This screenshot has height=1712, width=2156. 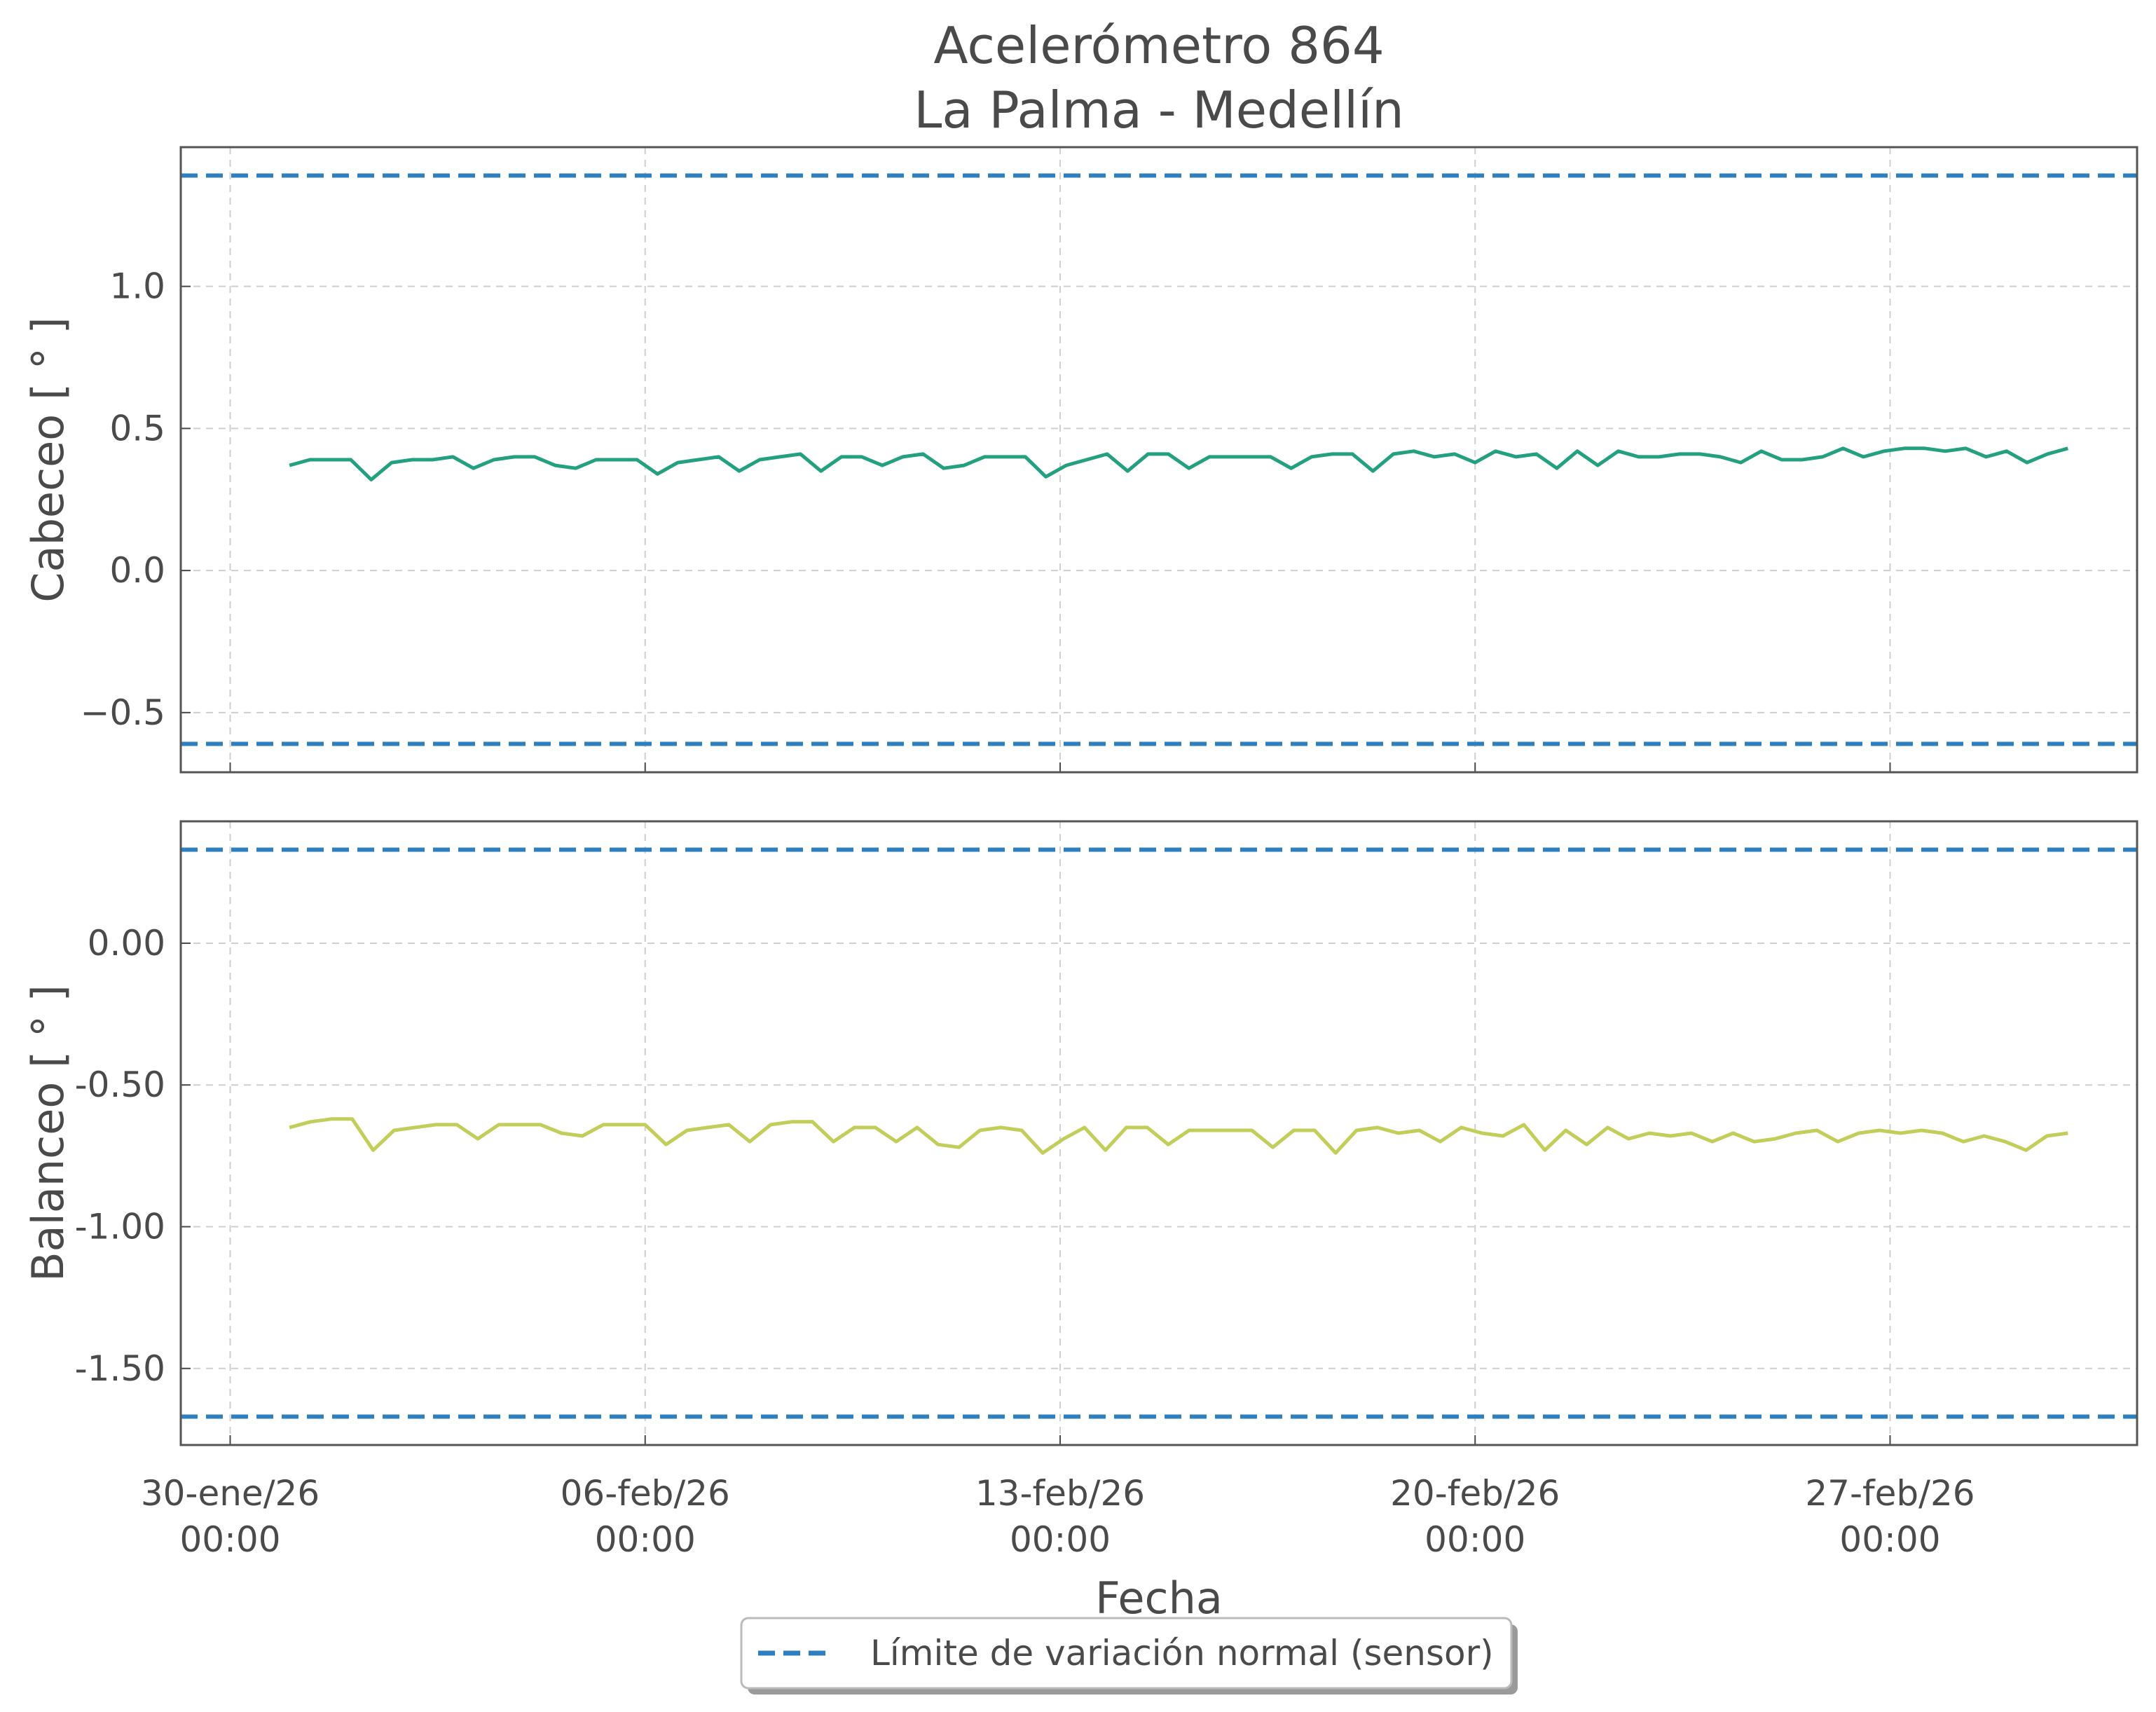 I want to click on x-tick-label: 30-ene/26, so click(x=230, y=1493).